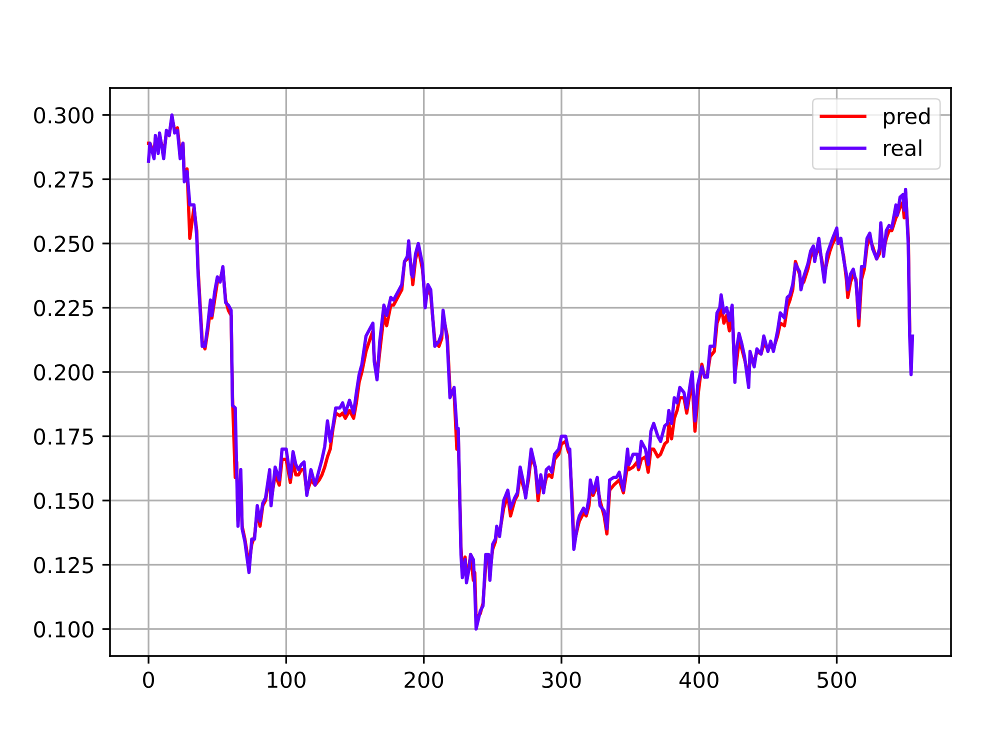  Describe the element at coordinates (424, 680) in the screenshot. I see `x-tick-label: 200` at that location.